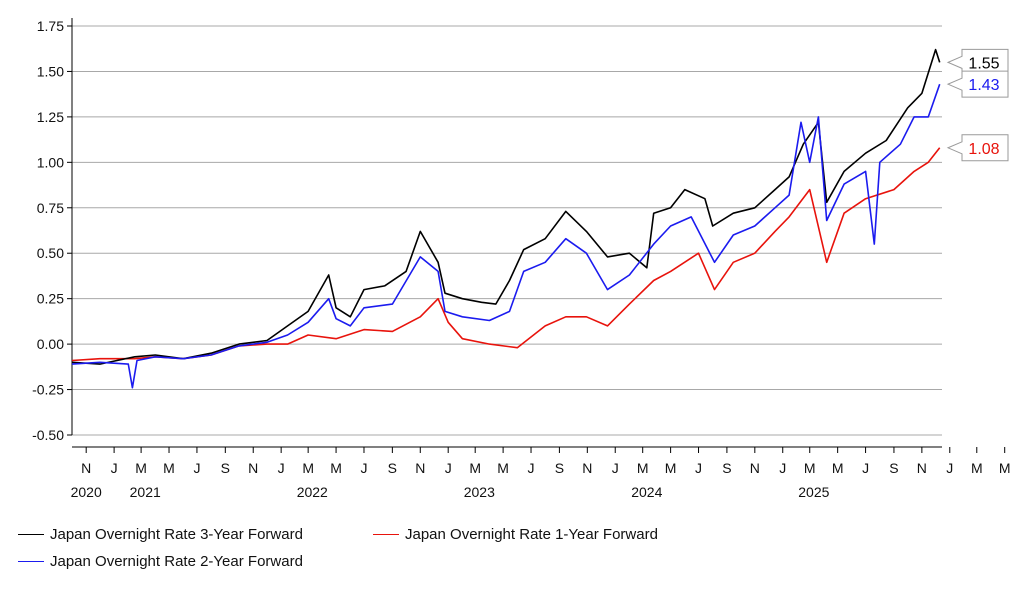  I want to click on x-year-label: 2024, so click(646, 492).